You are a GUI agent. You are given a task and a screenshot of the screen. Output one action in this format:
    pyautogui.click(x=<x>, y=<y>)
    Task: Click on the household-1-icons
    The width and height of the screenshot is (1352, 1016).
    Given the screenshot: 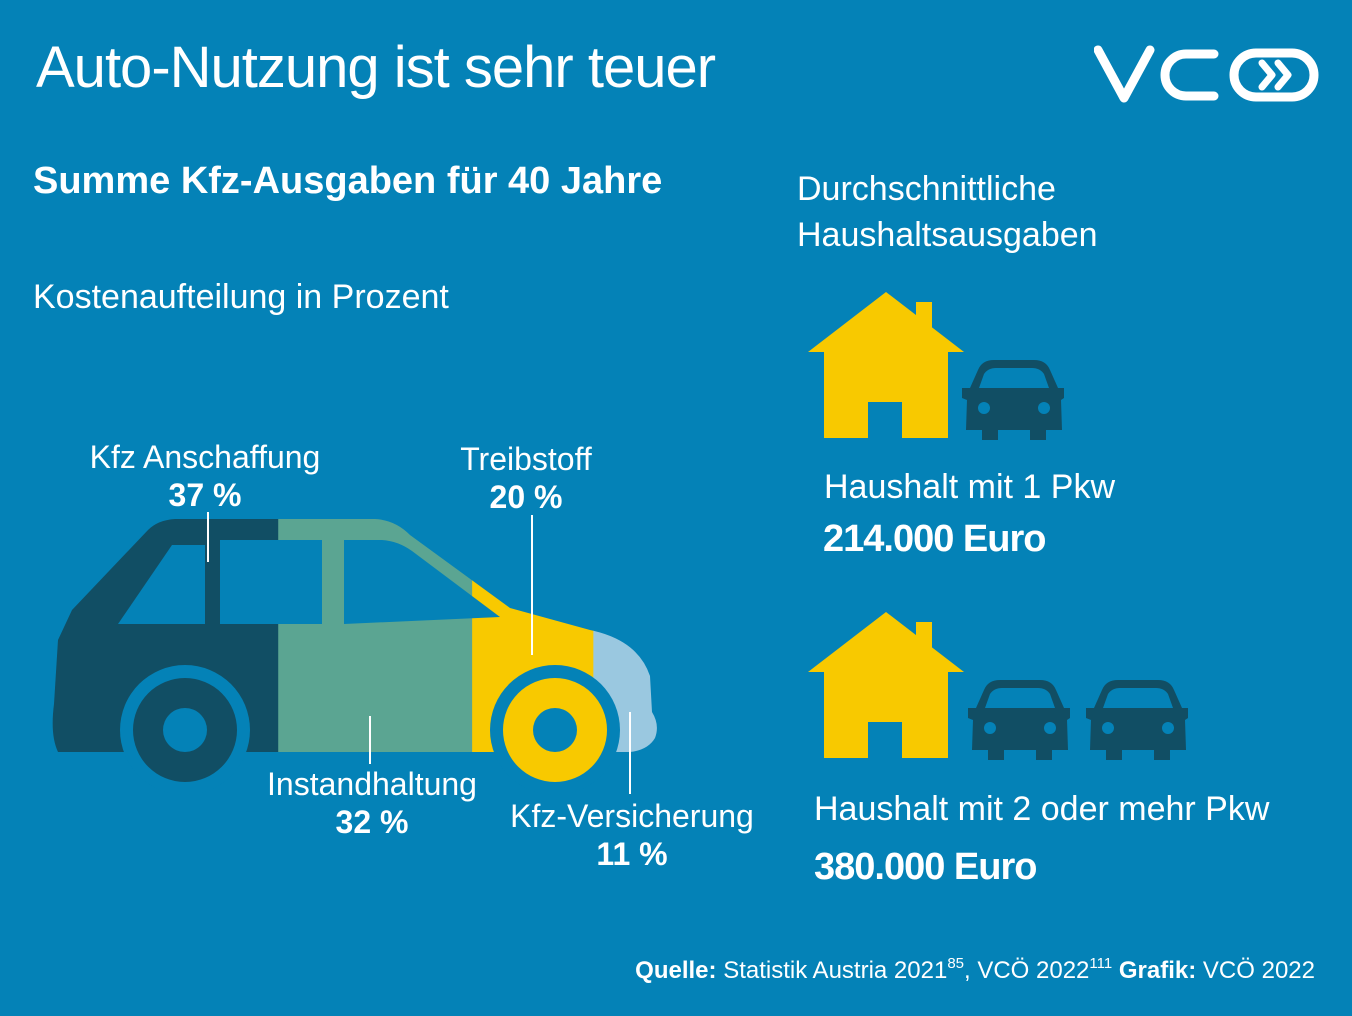 What is the action you would take?
    pyautogui.click(x=936, y=366)
    